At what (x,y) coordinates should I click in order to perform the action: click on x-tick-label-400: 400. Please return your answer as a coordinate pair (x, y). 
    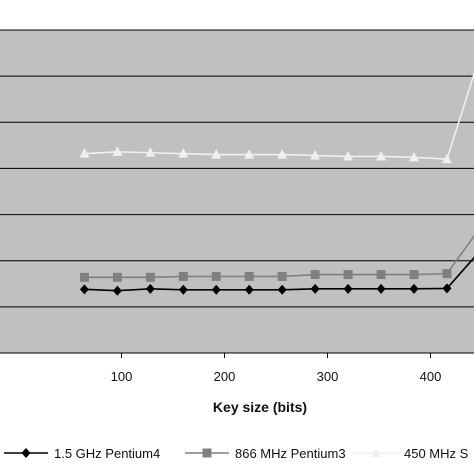
    Looking at the image, I should click on (431, 376).